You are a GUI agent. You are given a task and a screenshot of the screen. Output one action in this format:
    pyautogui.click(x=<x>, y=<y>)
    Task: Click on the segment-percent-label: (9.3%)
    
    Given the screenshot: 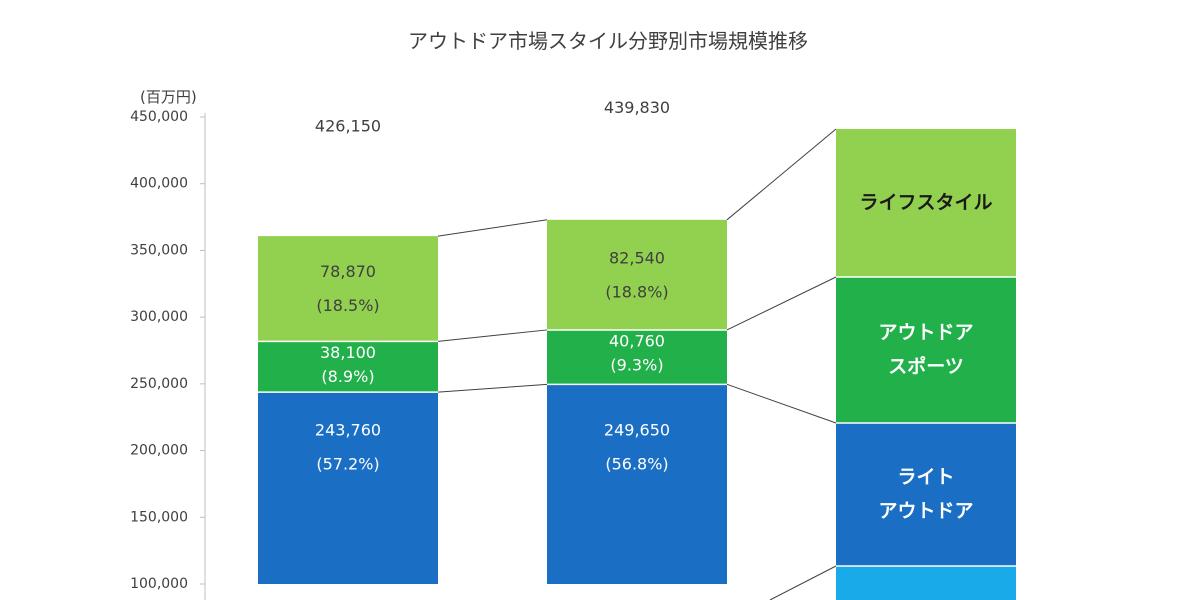 What is the action you would take?
    pyautogui.click(x=636, y=364)
    